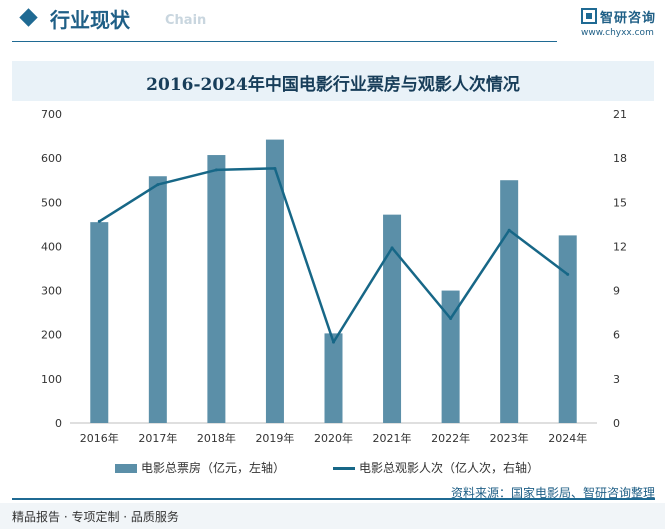  What do you see at coordinates (616, 423) in the screenshot?
I see `y-right-tick-label: 0` at bounding box center [616, 423].